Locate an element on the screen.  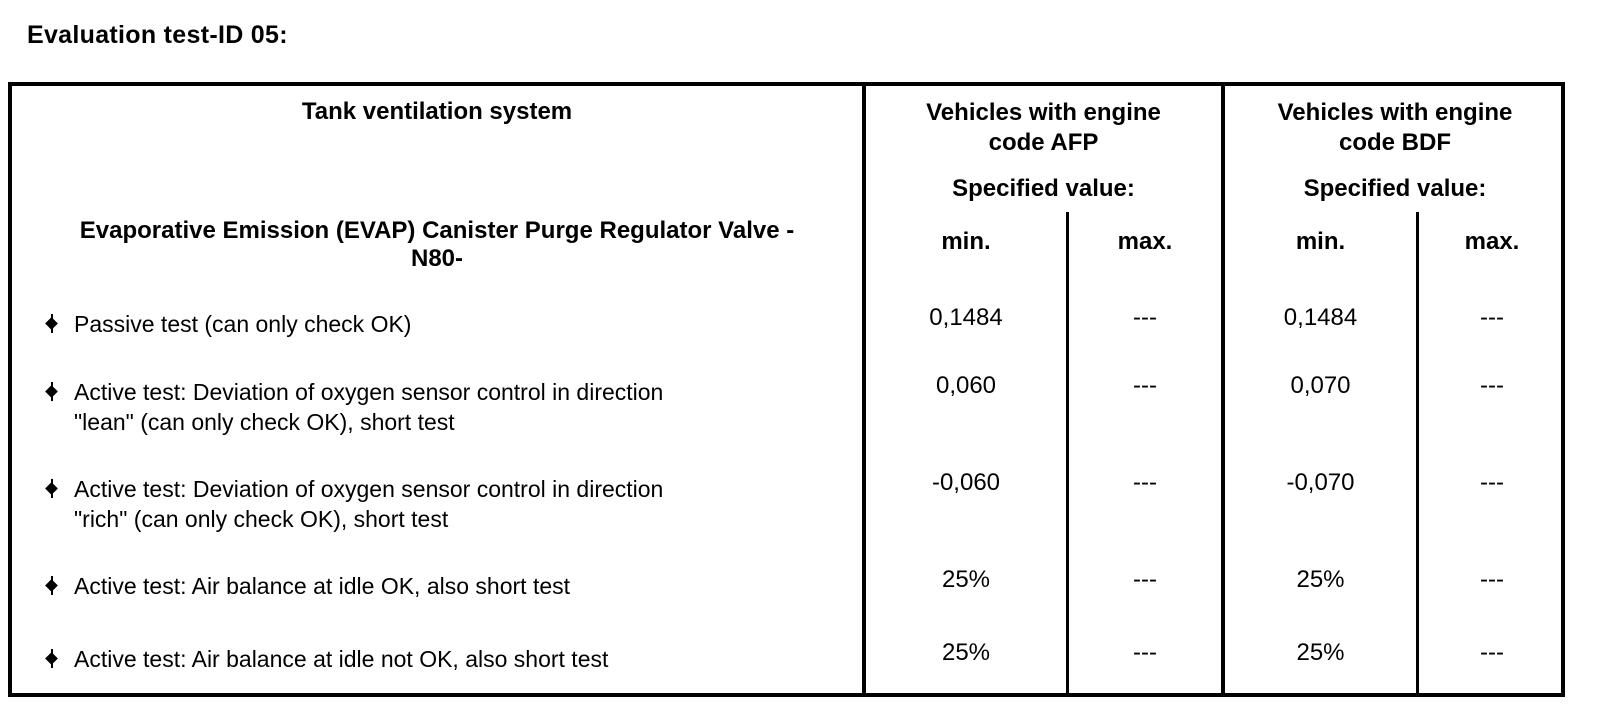
page-title: Evaluation test-ID 05: is located at coordinates (157, 35).